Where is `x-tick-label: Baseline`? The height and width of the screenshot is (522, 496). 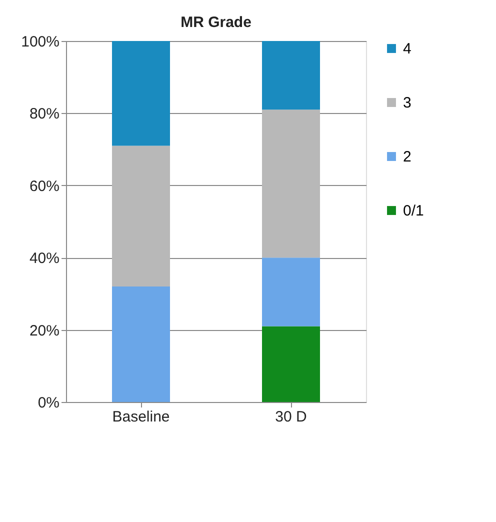
x-tick-label: Baseline is located at coordinates (141, 417).